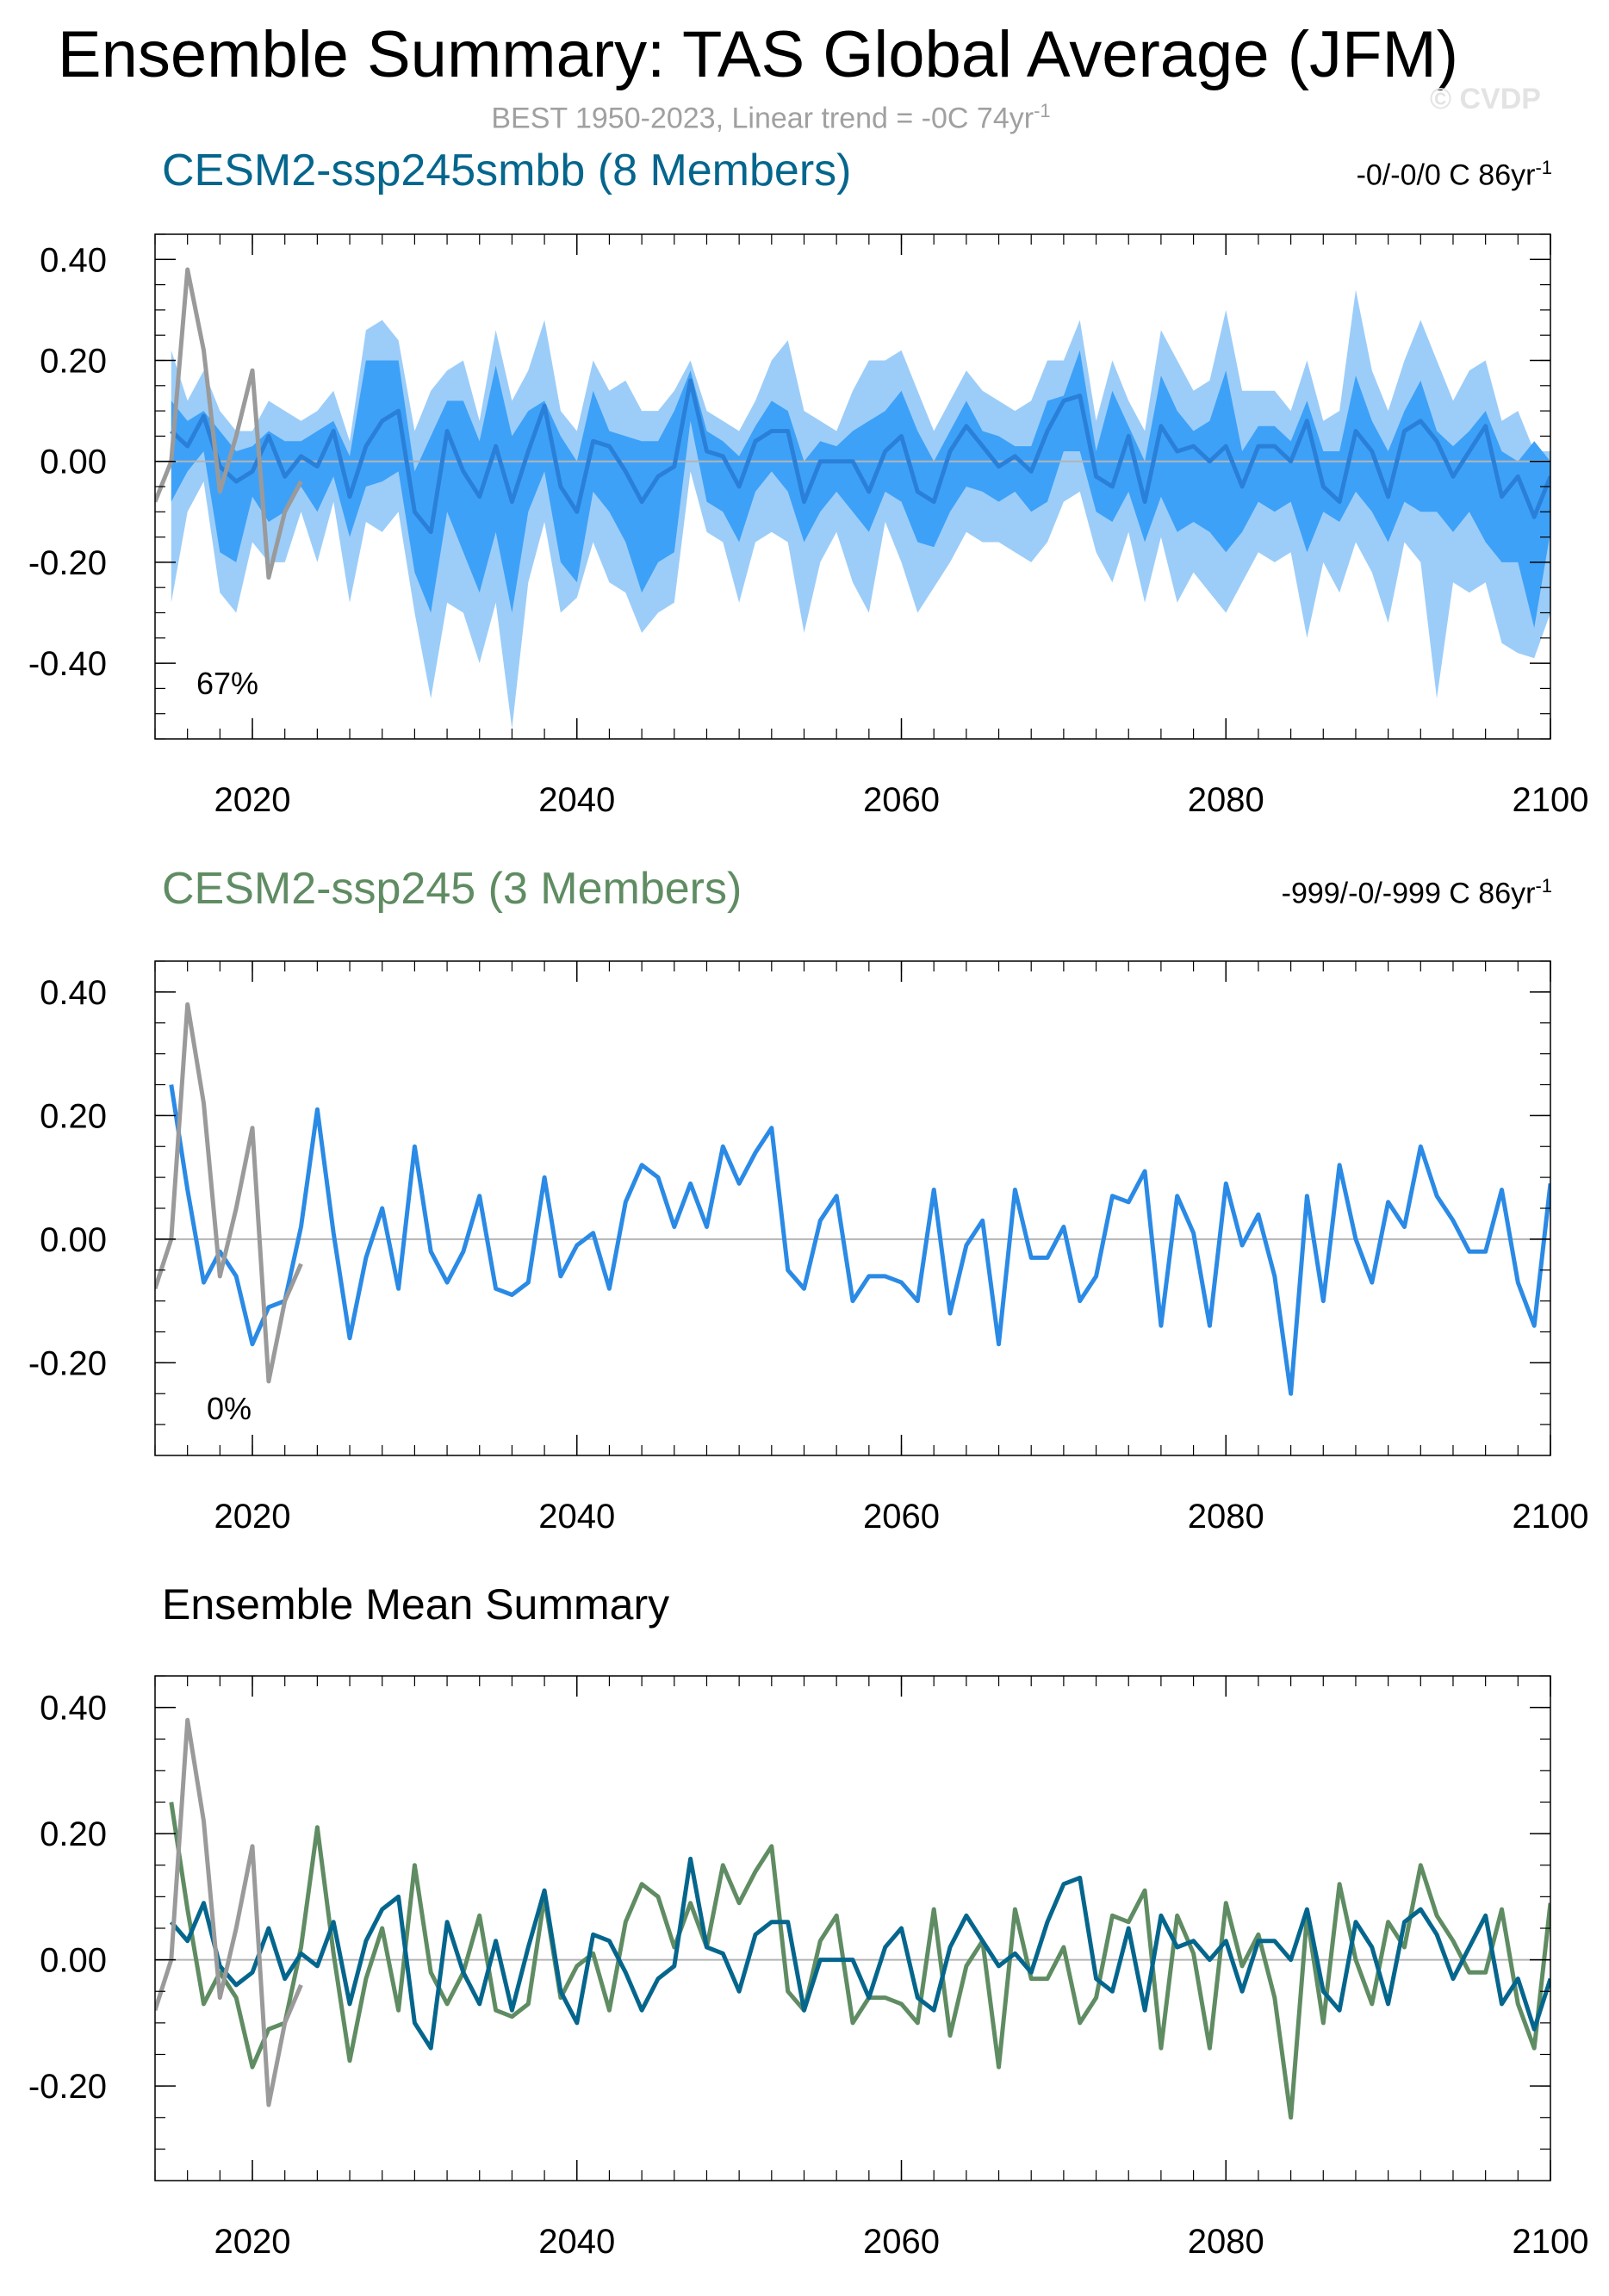 The width and height of the screenshot is (1609, 2296). What do you see at coordinates (1408, 893) in the screenshot?
I see `panel2-trend-value: -999/-0/-999 C 86yr` at bounding box center [1408, 893].